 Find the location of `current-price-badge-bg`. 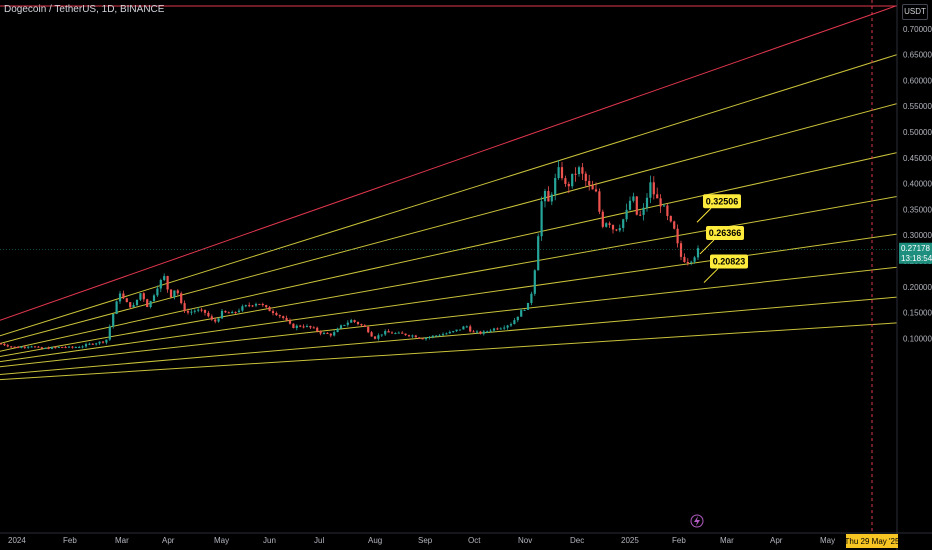

current-price-badge-bg is located at coordinates (915, 253).